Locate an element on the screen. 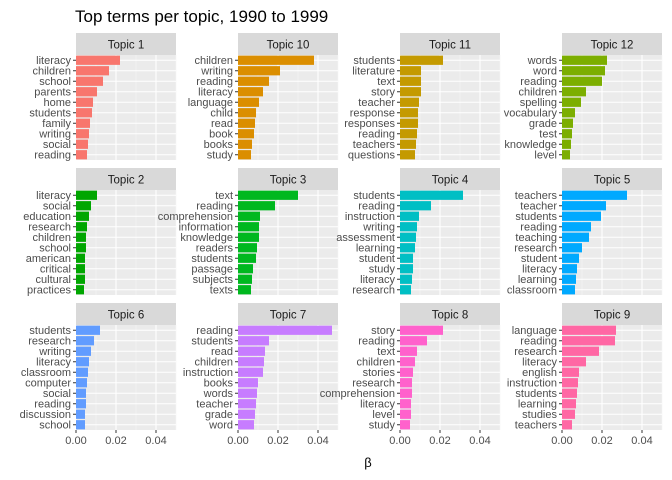 This screenshot has width=672, height=480. term-label: knowledge is located at coordinates (206, 238).